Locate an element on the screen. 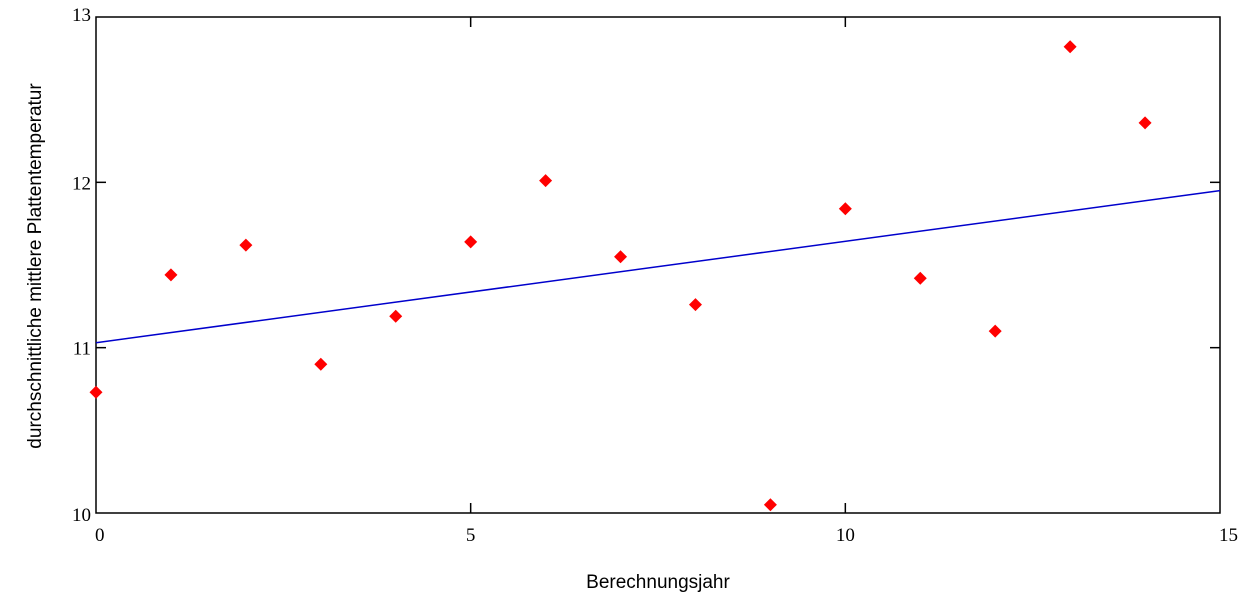  y-tick-label: 12 is located at coordinates (81, 183).